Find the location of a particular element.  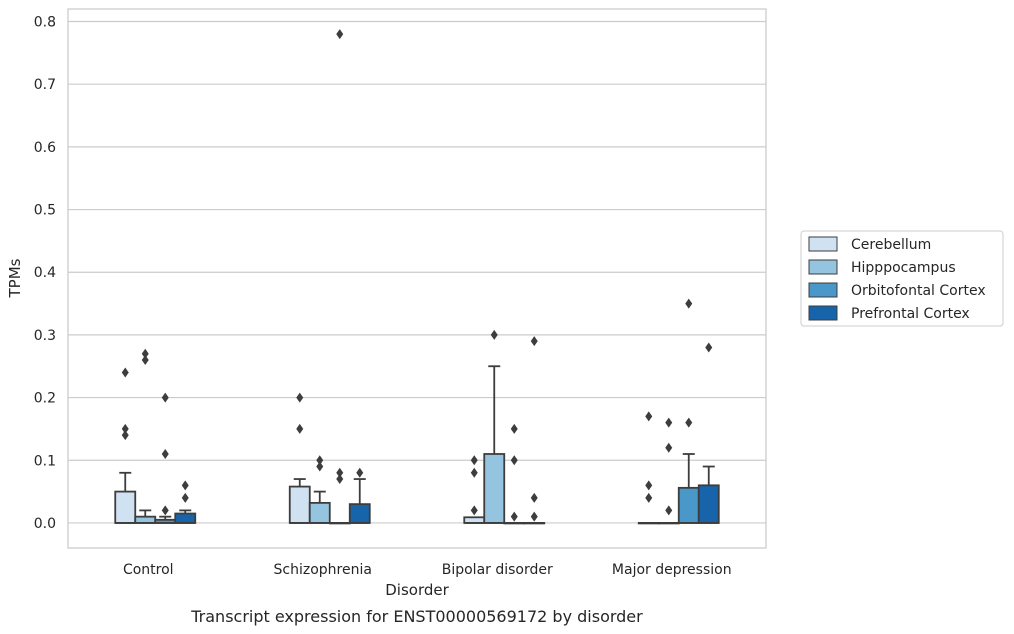

legend-entry: Prefrontal Cortex is located at coordinates (910, 314).